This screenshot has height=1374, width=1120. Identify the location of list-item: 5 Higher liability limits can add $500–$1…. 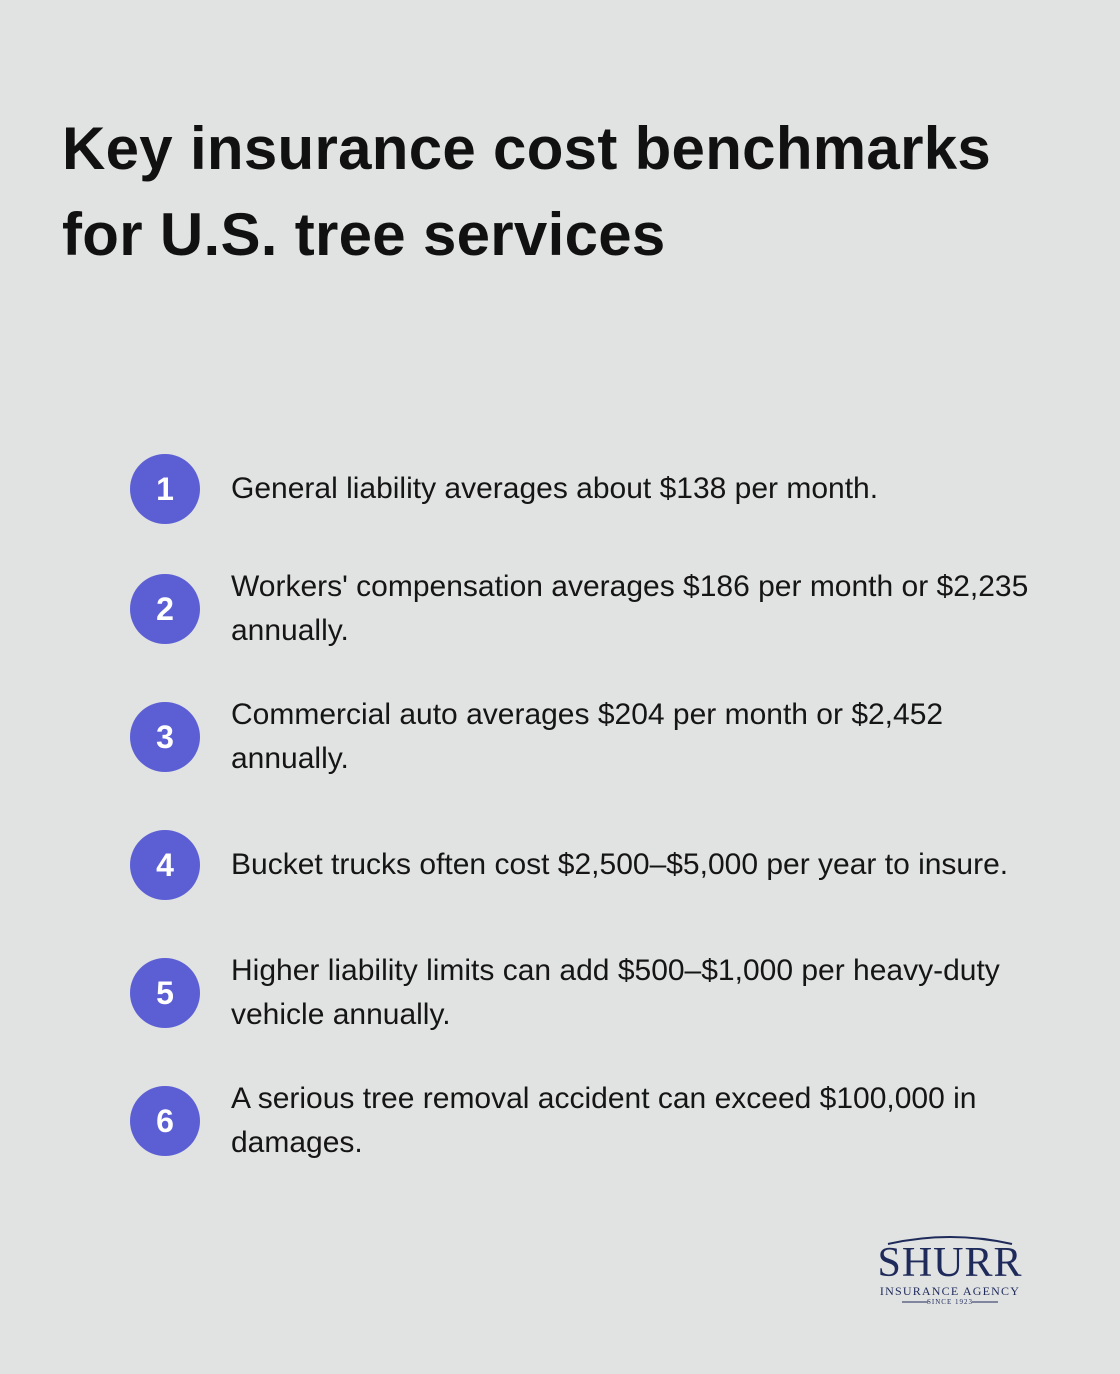
(580, 993).